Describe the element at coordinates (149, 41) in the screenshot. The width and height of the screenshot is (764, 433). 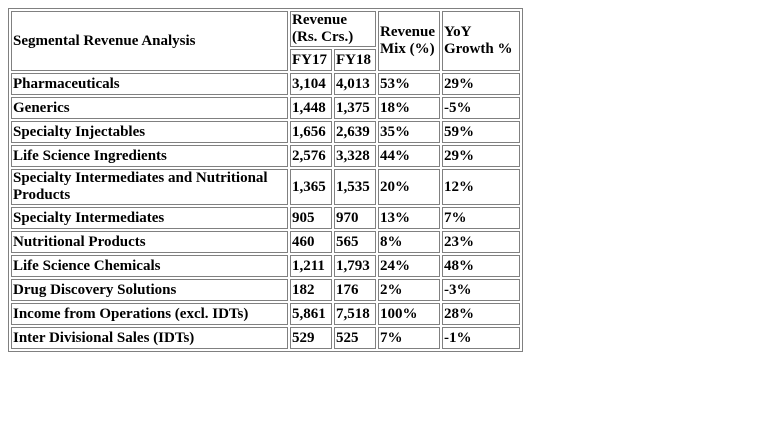
I see `table-title: Segmental Revenue Analysis` at that location.